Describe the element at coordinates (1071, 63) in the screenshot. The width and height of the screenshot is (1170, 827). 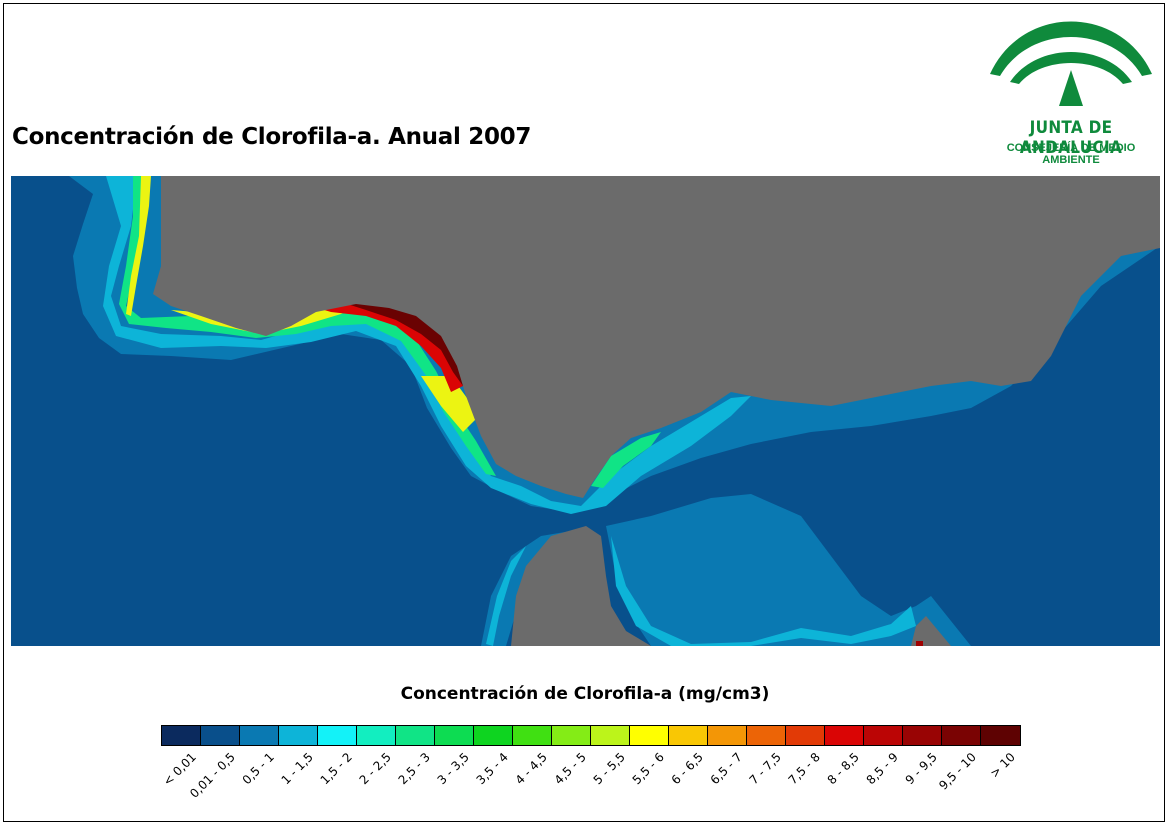
I see `logo-emblem-icon` at that location.